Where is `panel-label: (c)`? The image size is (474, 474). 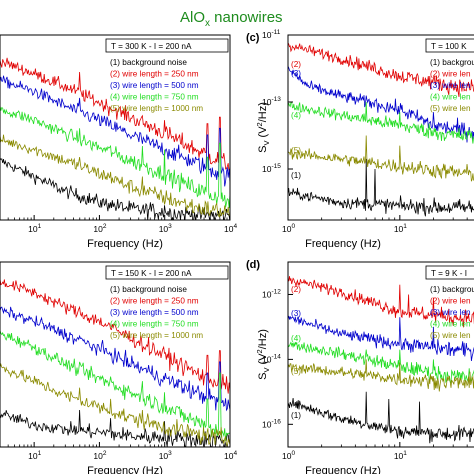
panel-label: (c) is located at coordinates (253, 38).